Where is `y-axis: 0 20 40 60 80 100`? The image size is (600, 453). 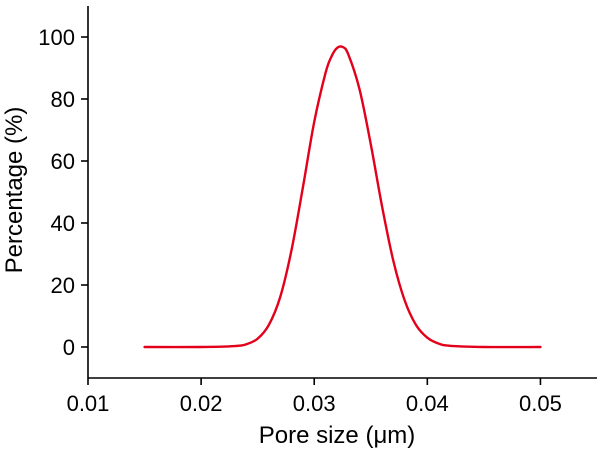 y-axis: 0 20 40 60 80 100 is located at coordinates (63, 192).